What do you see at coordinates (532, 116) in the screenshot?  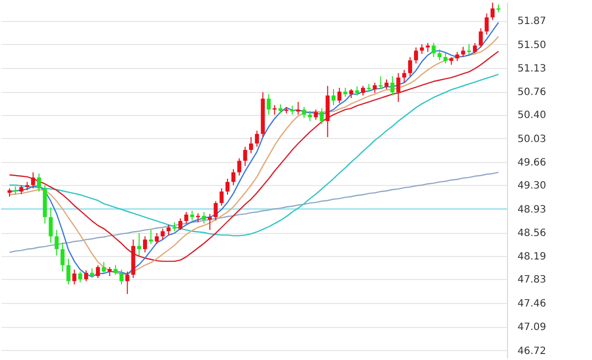 I see `y-tick-label: 50.40` at bounding box center [532, 116].